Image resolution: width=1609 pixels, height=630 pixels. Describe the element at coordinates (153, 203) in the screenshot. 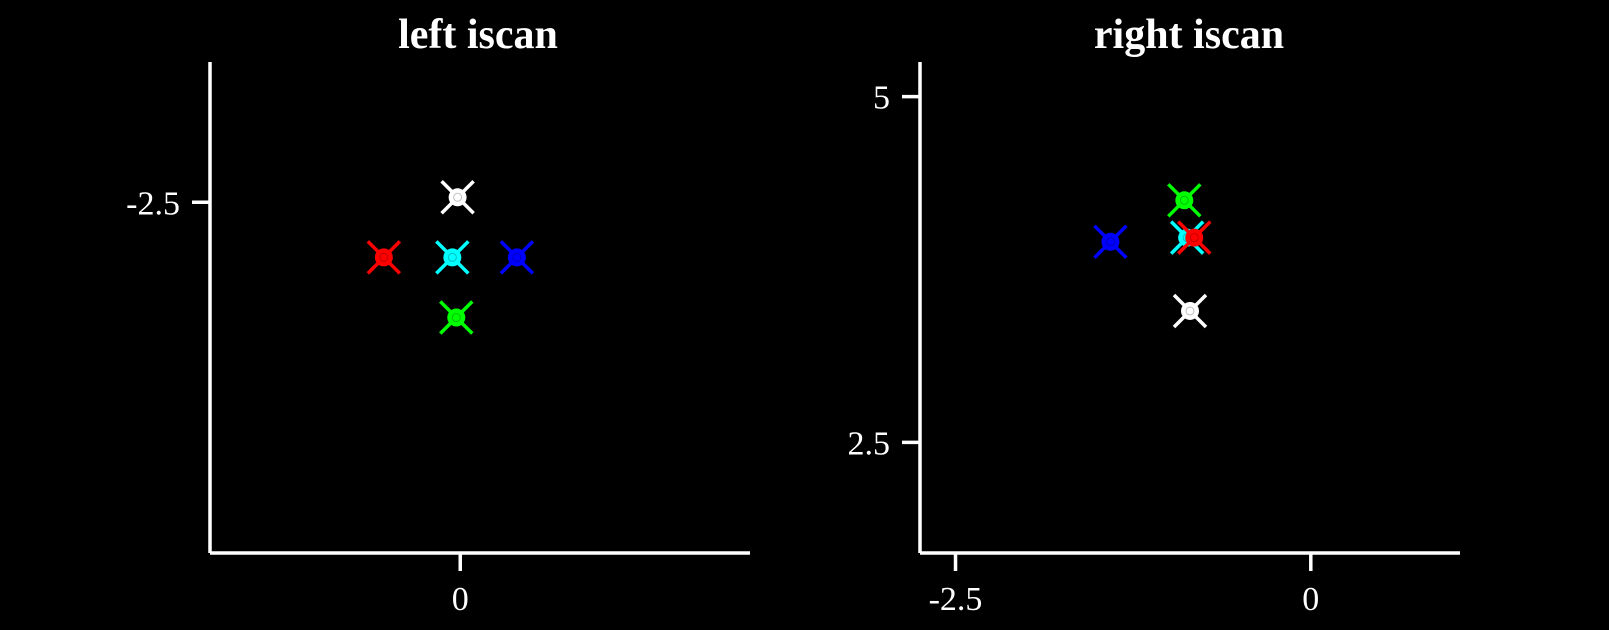

I see `left-iscan-y-tick-label: -2.5` at that location.